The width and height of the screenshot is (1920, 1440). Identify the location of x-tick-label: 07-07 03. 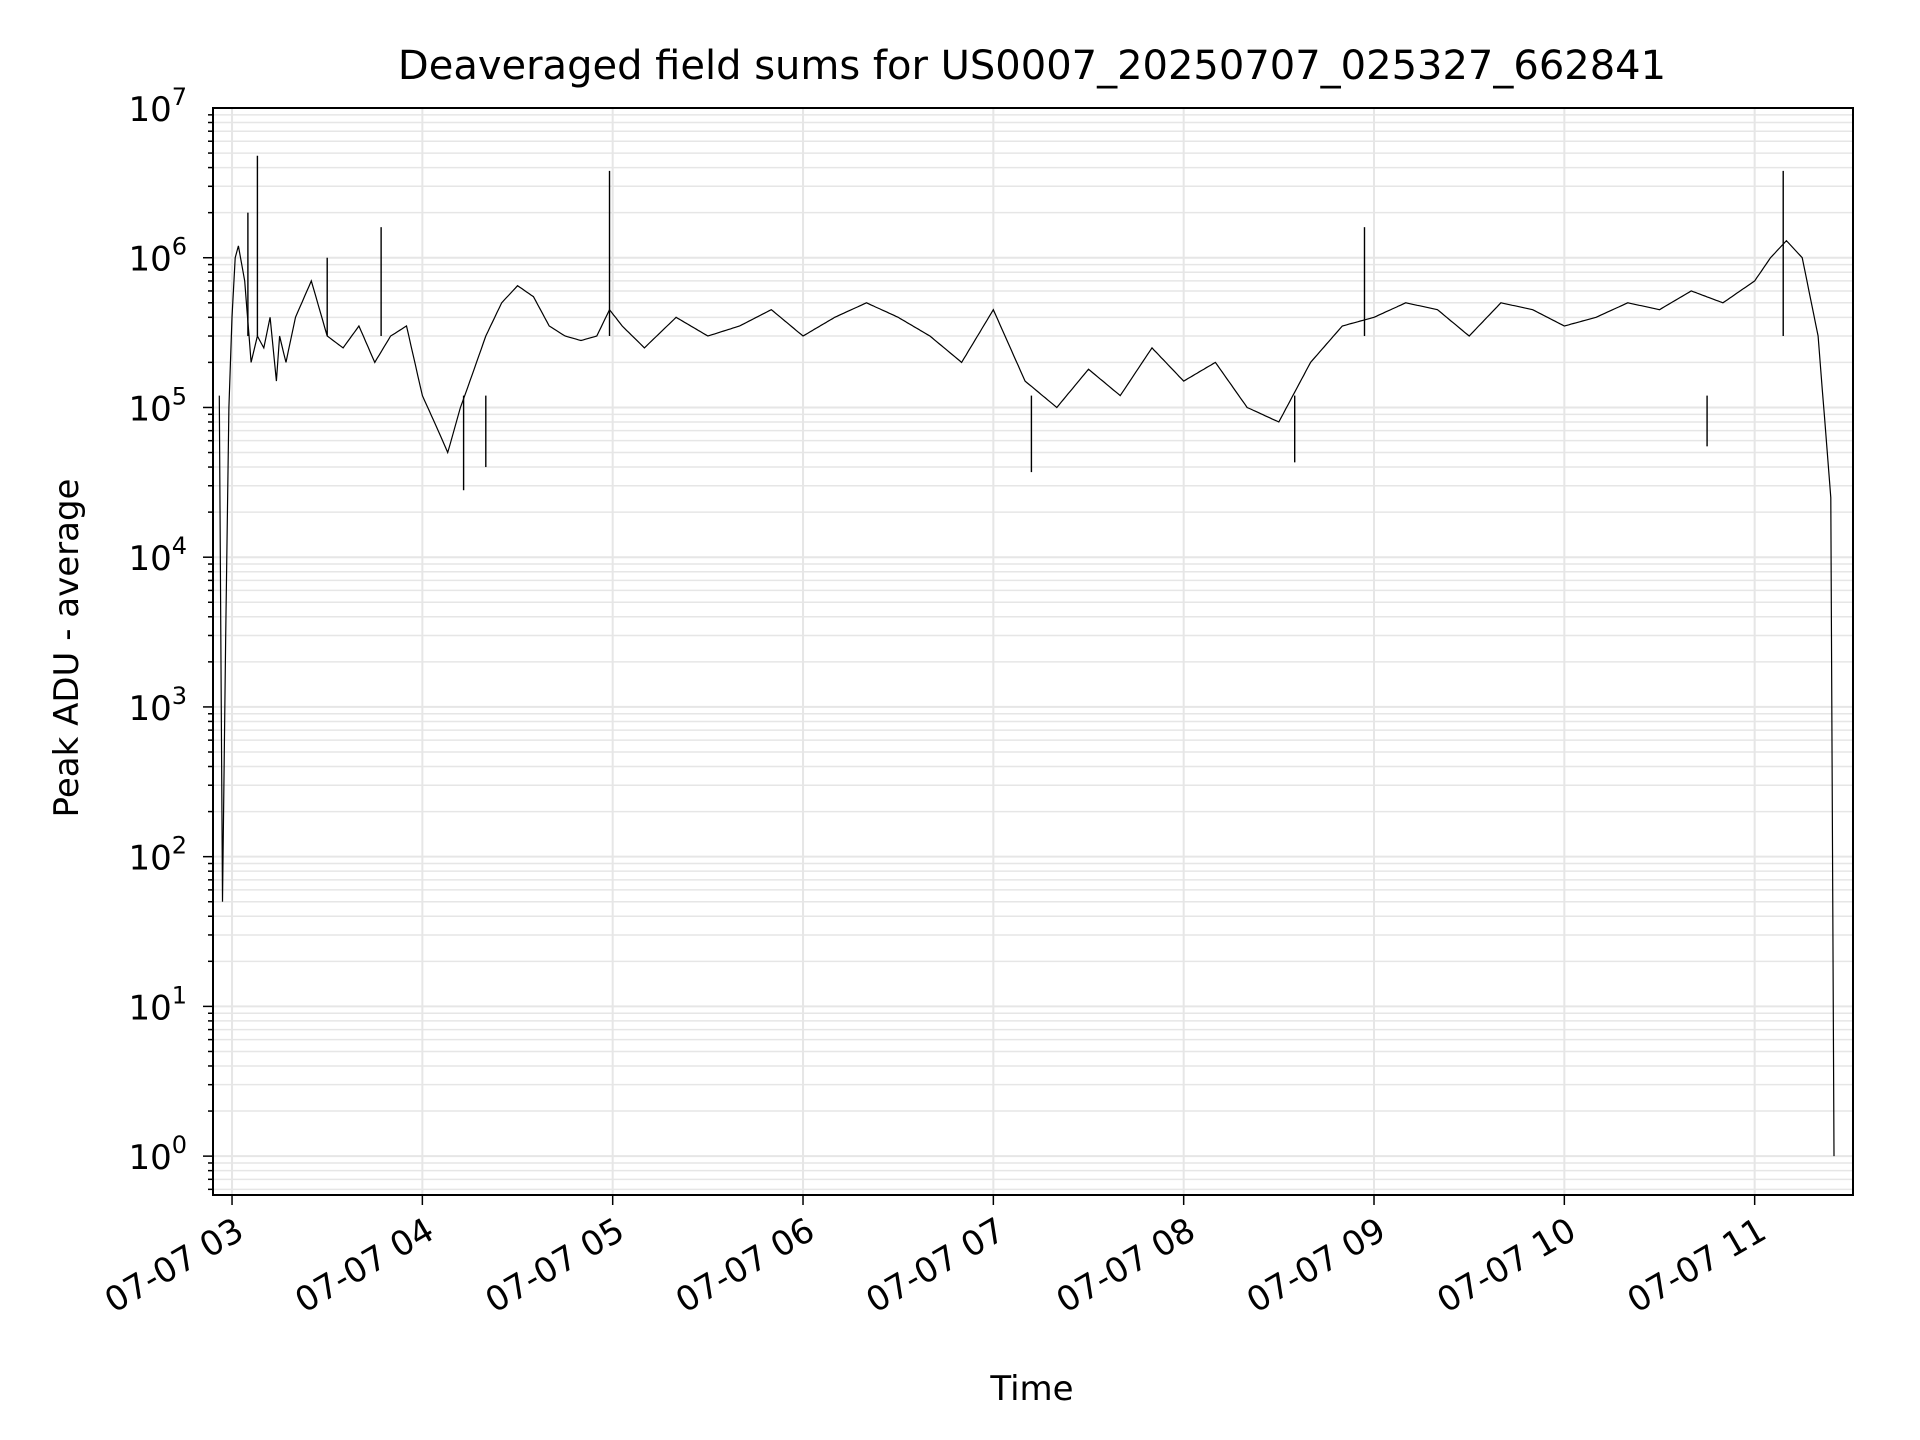
(174, 1265).